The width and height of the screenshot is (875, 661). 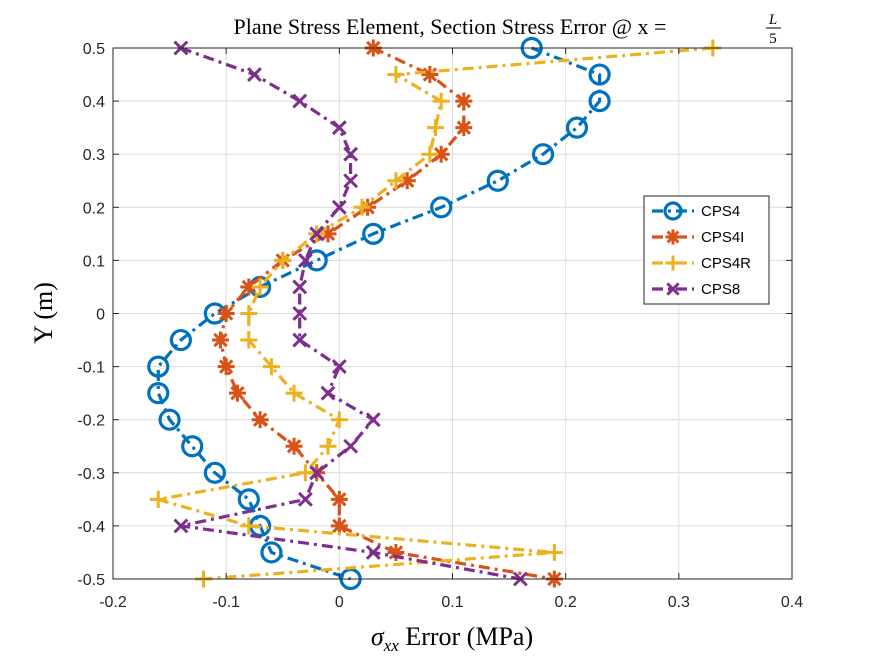 I want to click on x-tick-label: 0.1, so click(x=452, y=602).